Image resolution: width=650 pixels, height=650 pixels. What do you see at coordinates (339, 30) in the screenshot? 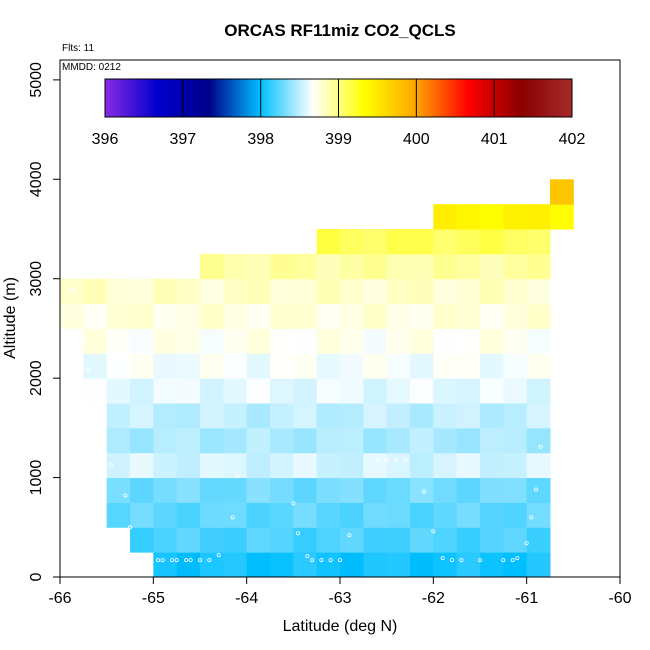
I see `chart-title: ORCAS RF11miz CO2_QCLS` at bounding box center [339, 30].